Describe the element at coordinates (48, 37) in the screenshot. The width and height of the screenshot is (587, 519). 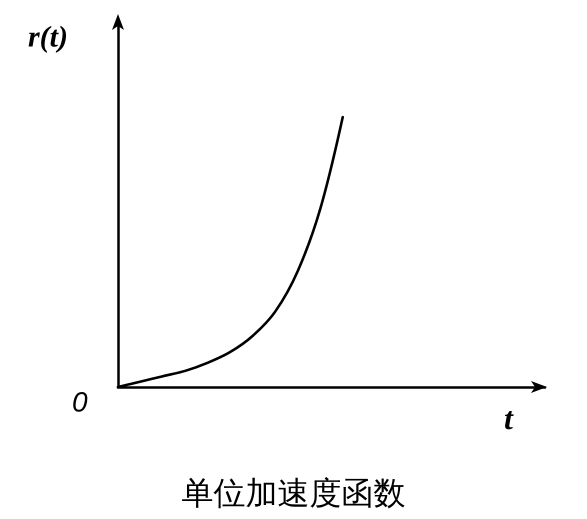
I see `y-axis-title: r(t)` at that location.